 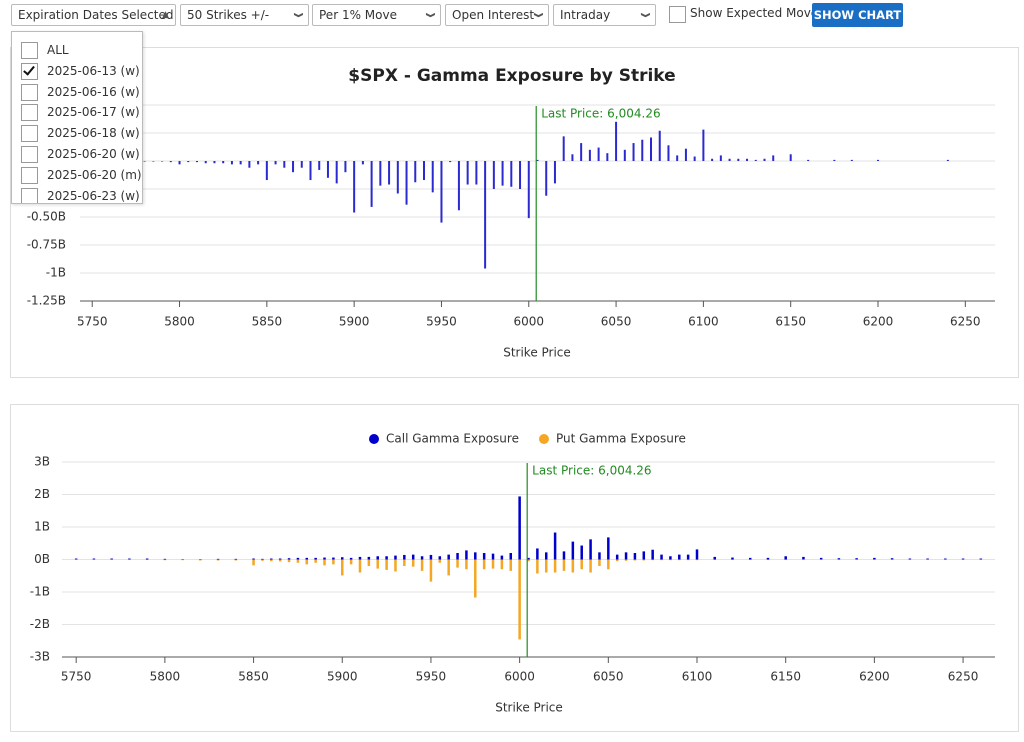 I want to click on y-tick-label: 0B, so click(x=42, y=559).